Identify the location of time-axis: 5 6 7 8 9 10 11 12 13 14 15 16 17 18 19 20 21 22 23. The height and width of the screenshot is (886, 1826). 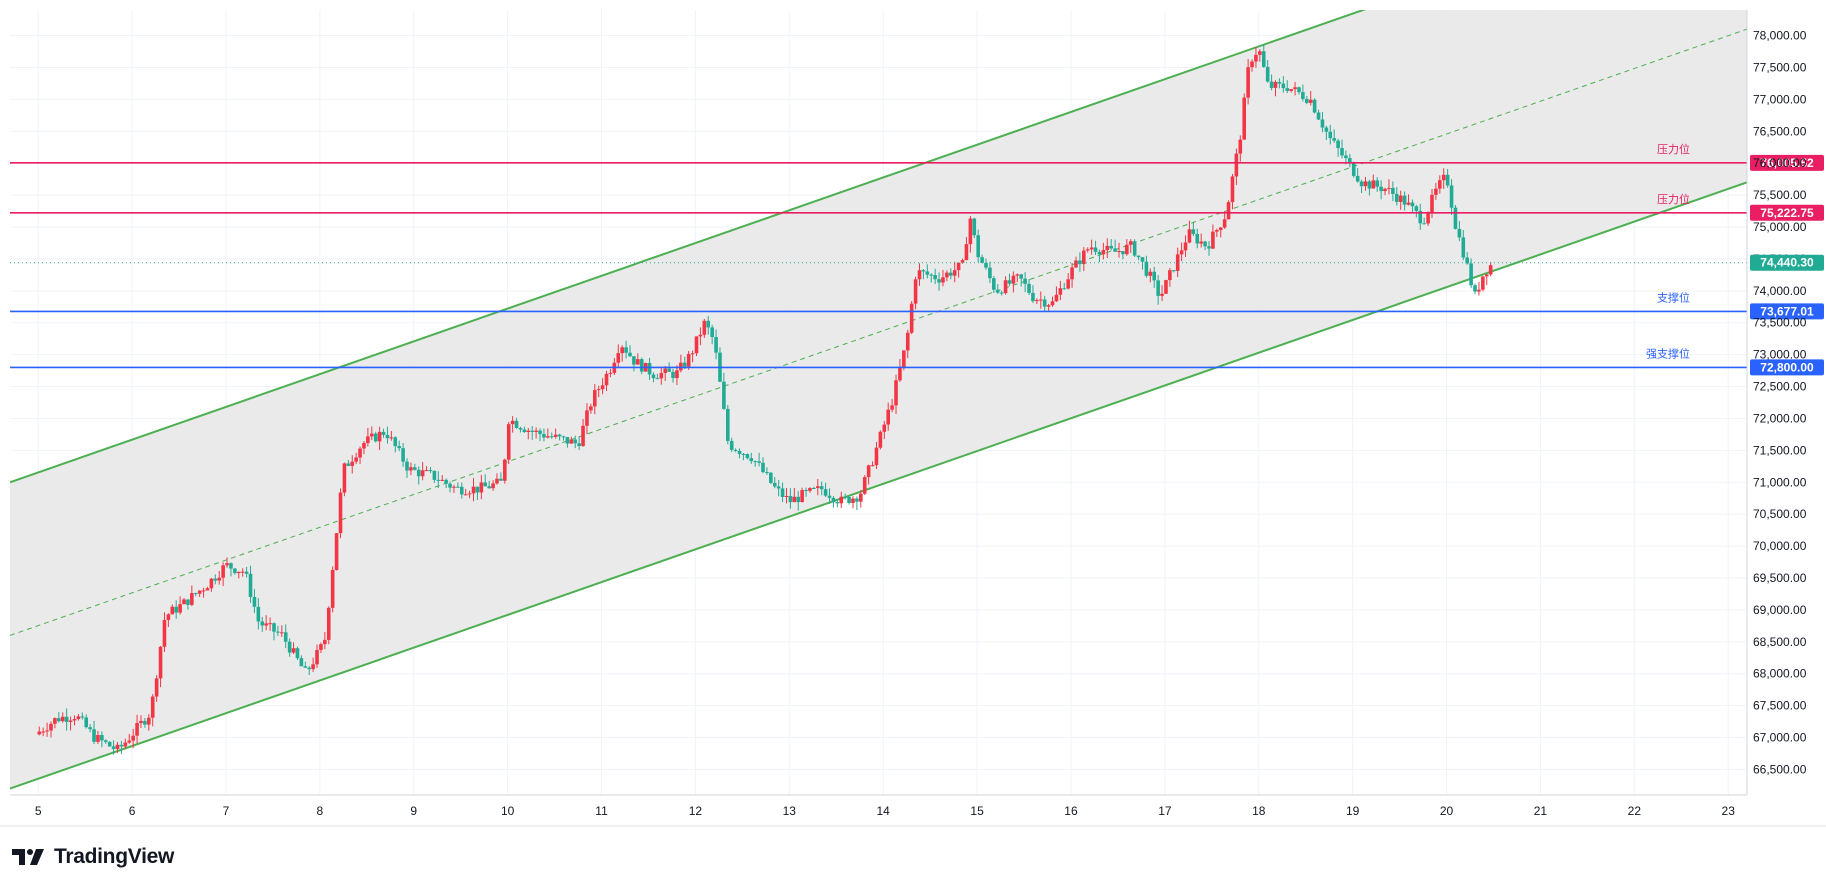
(878, 806).